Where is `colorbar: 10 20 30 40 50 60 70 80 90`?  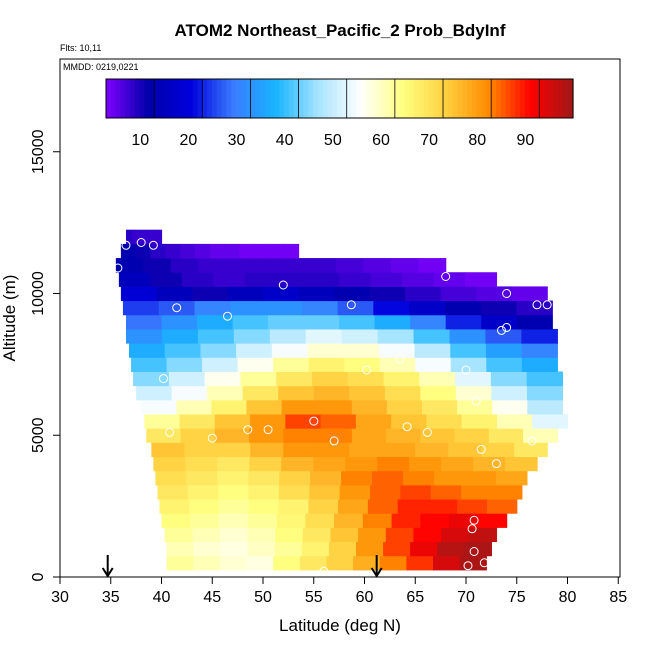 colorbar: 10 20 30 40 50 60 70 80 90 is located at coordinates (339, 113).